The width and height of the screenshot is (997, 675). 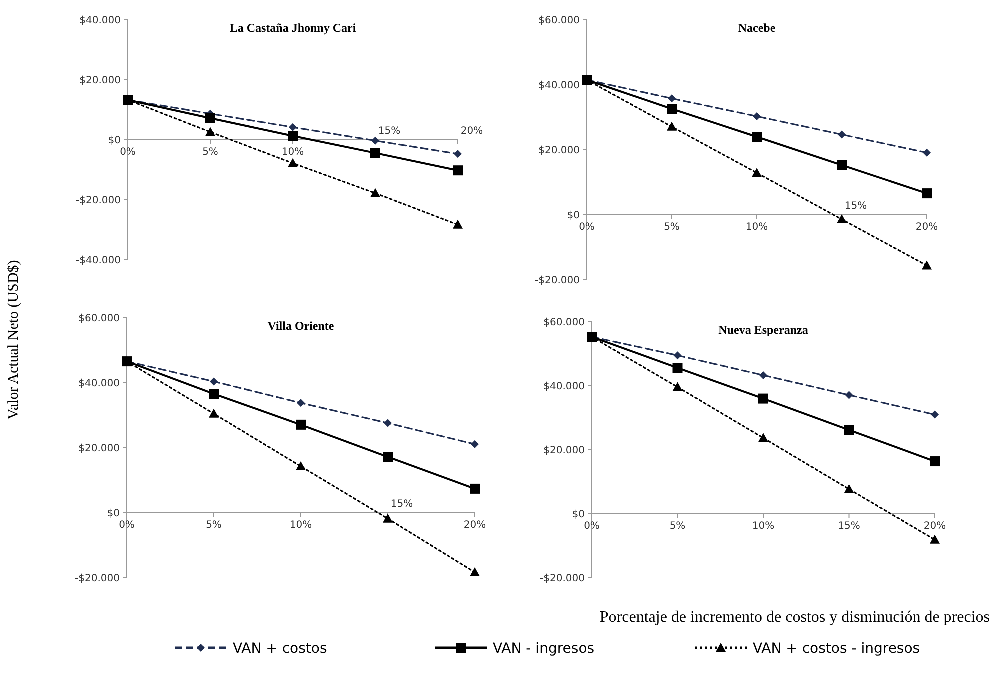 What do you see at coordinates (763, 330) in the screenshot?
I see `chart-title: Nueva Esperanza` at bounding box center [763, 330].